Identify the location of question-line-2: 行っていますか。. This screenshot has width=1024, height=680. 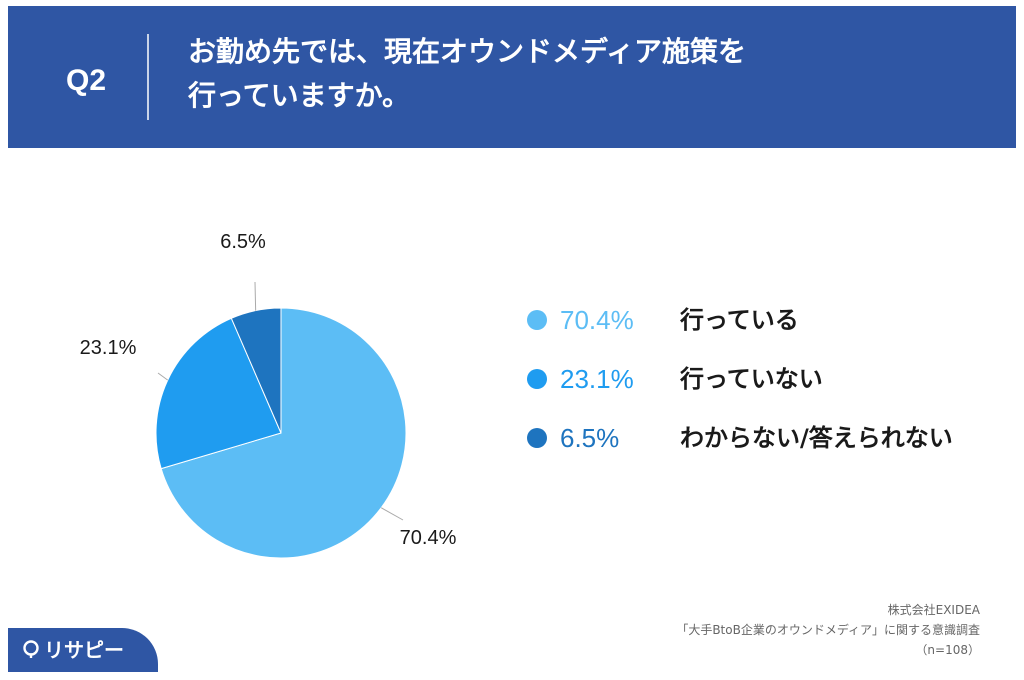
(299, 95).